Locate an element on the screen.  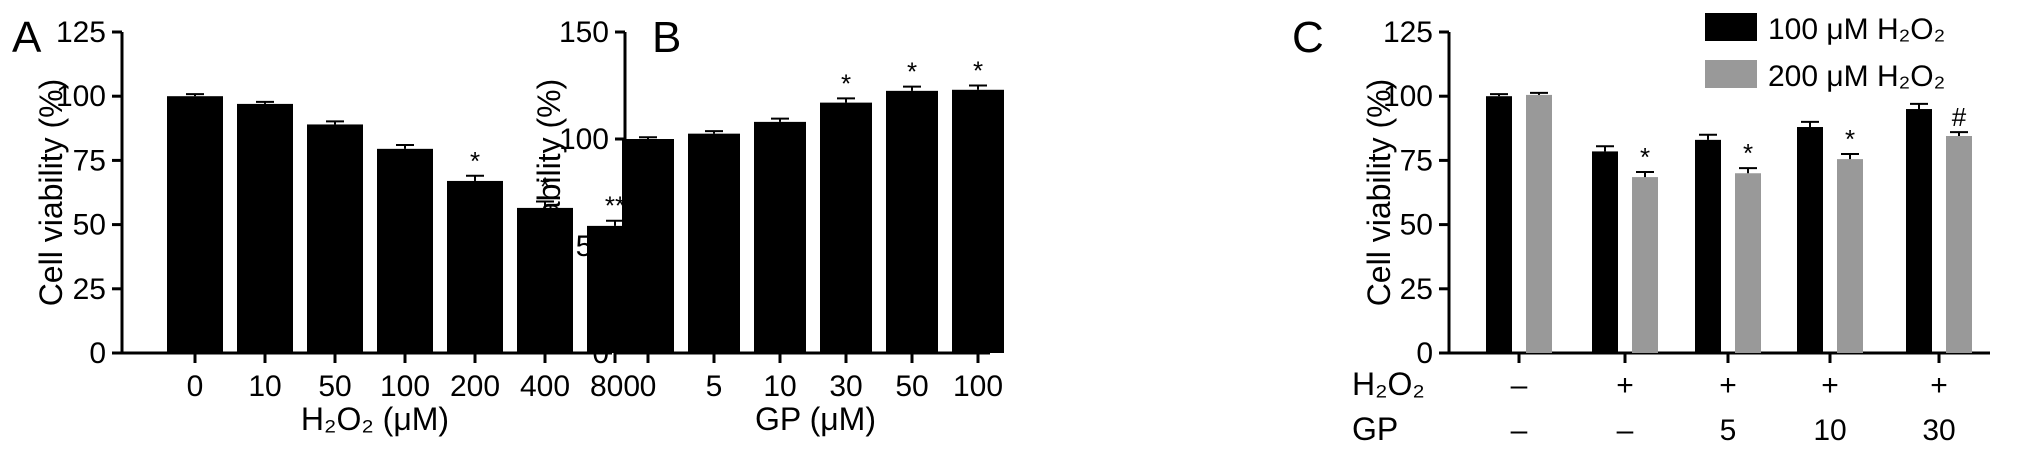
panel-label-c: C is located at coordinates (1308, 37).